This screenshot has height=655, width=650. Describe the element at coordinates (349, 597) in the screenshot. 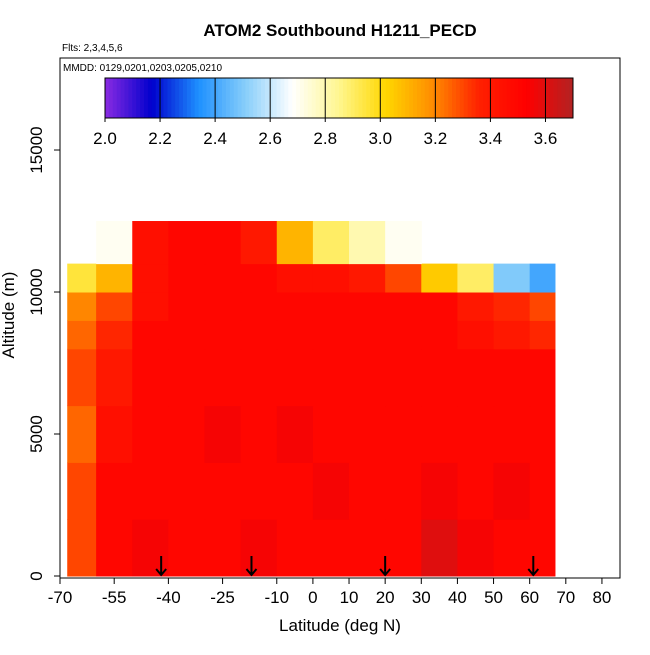

I see `x-tick-label: 10` at that location.